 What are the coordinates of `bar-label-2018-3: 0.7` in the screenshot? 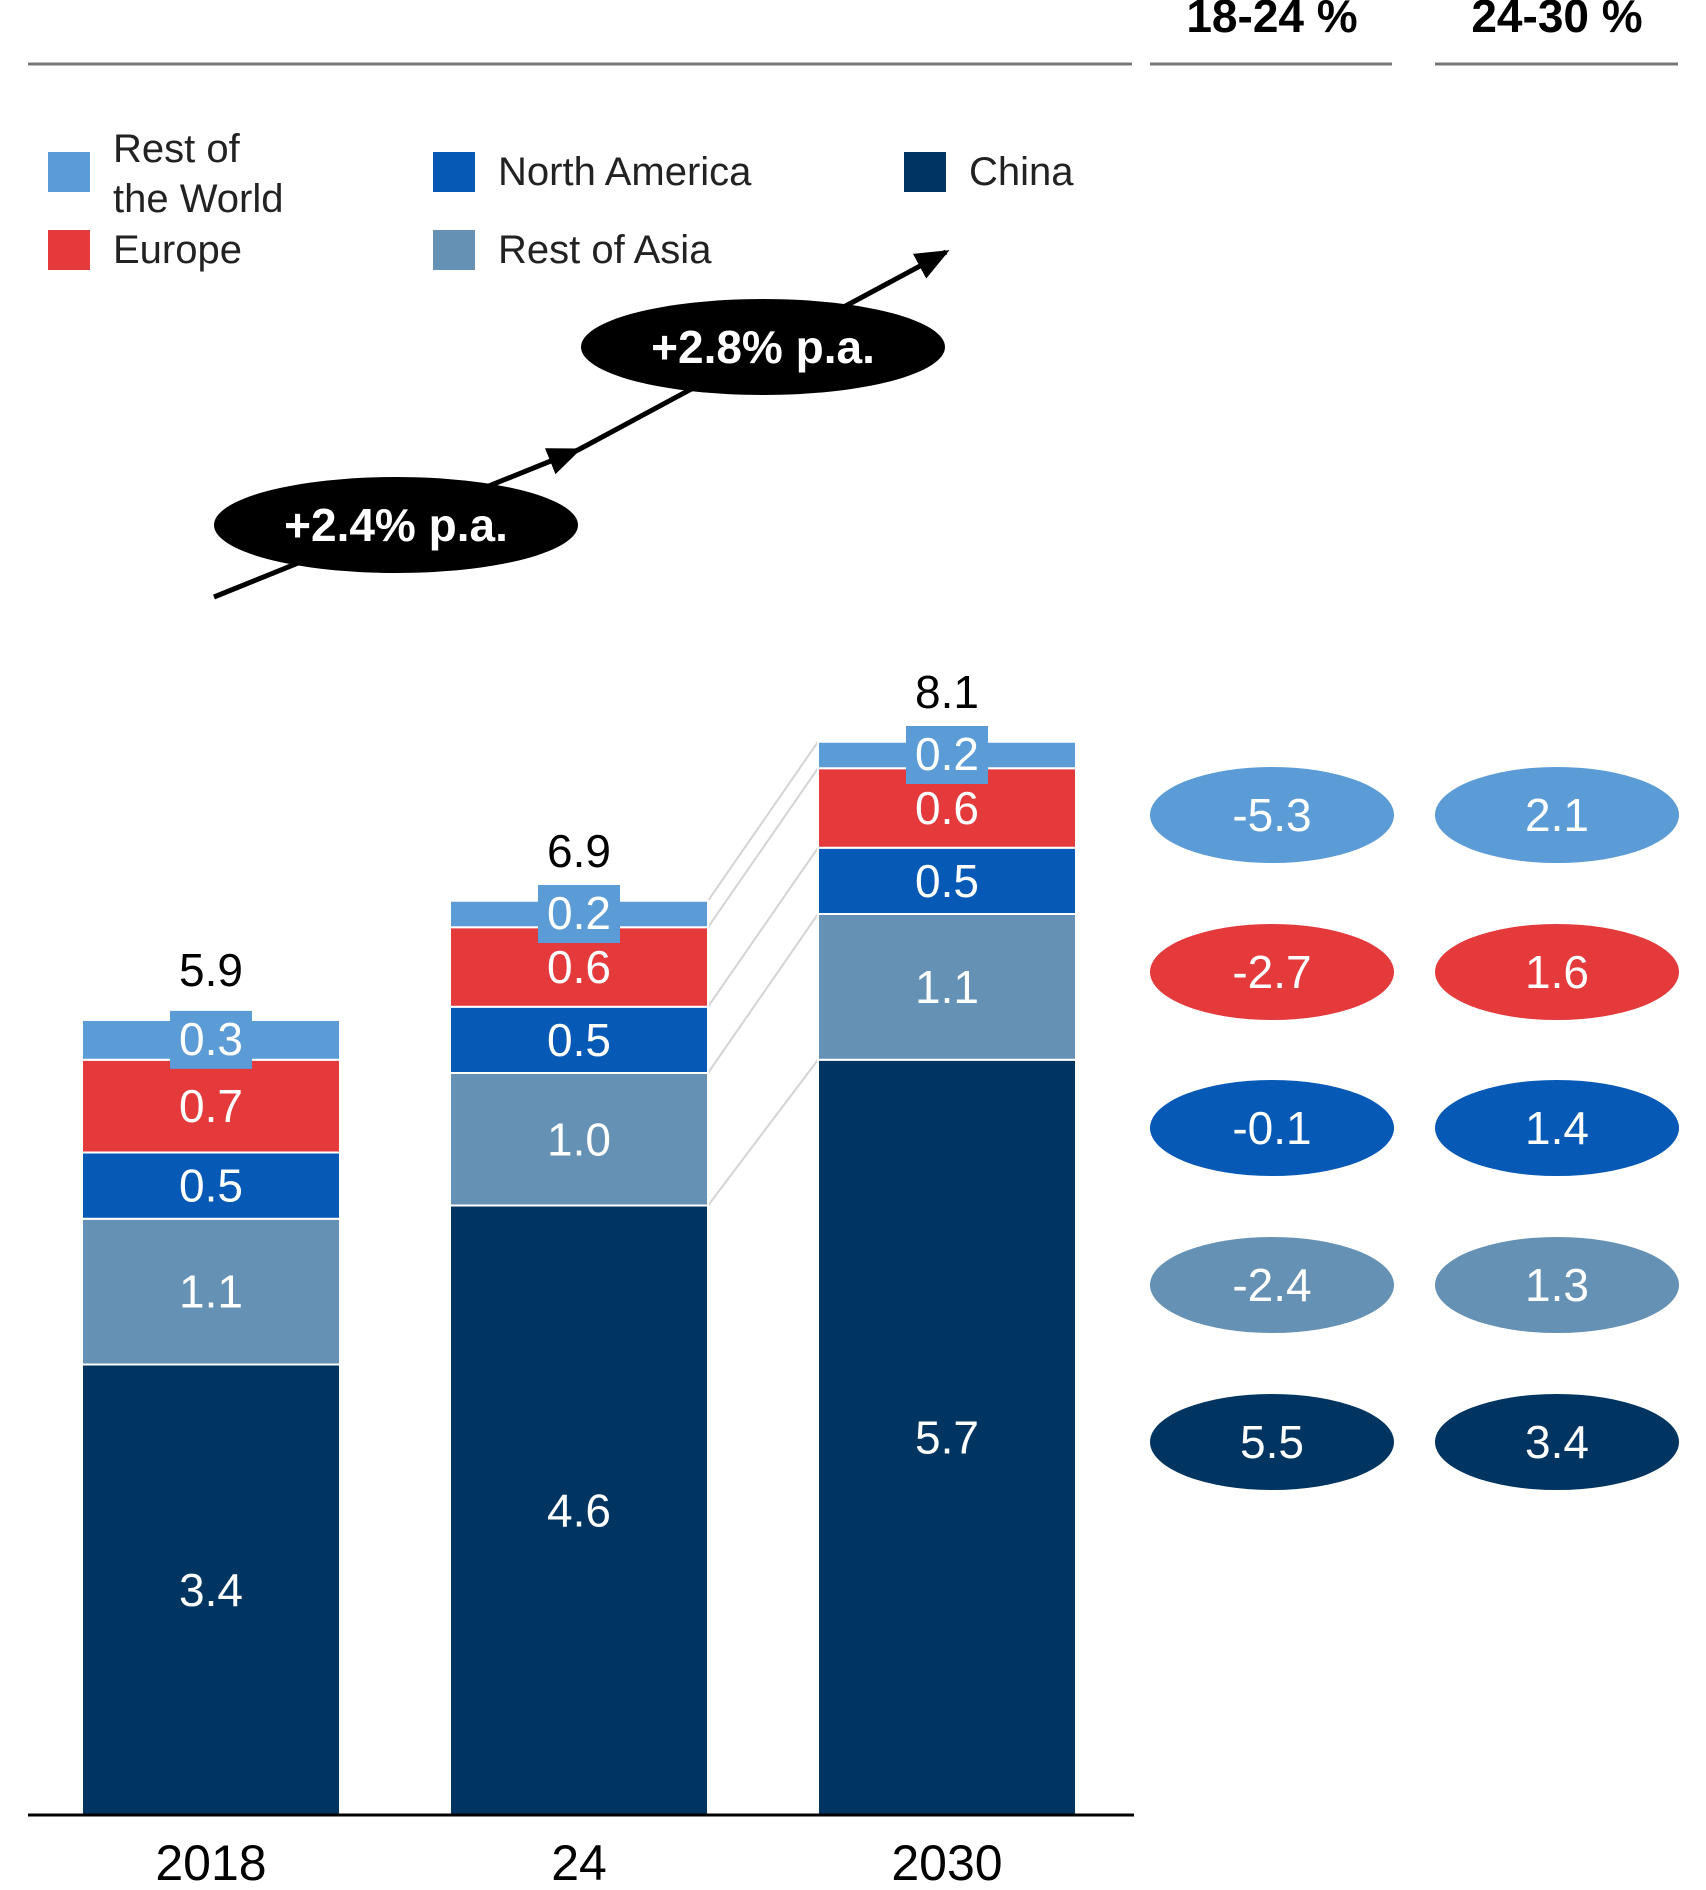 It's located at (211, 1106).